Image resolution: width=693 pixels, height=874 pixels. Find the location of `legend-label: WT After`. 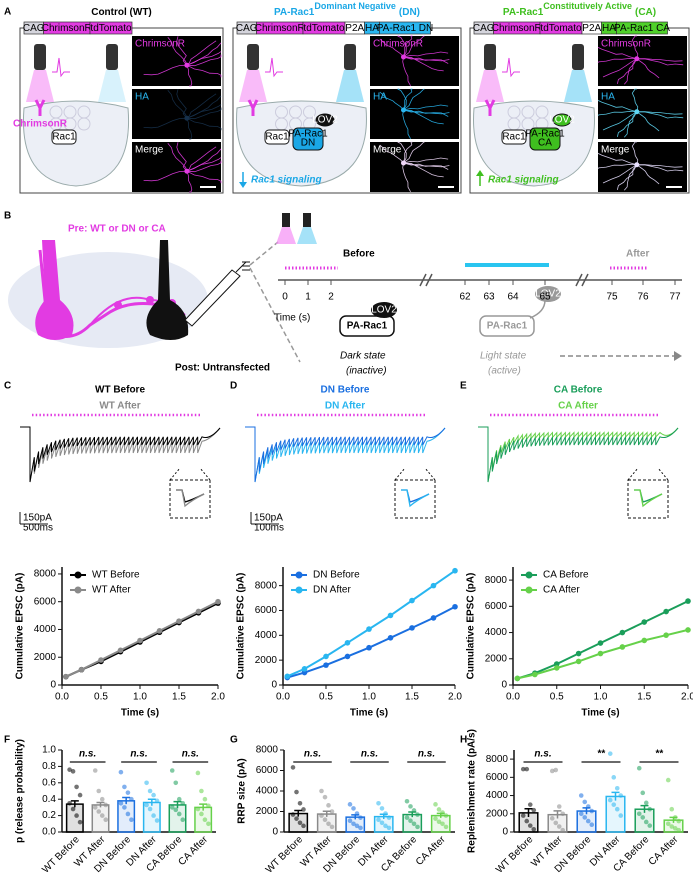

legend-label: WT After is located at coordinates (111, 590).